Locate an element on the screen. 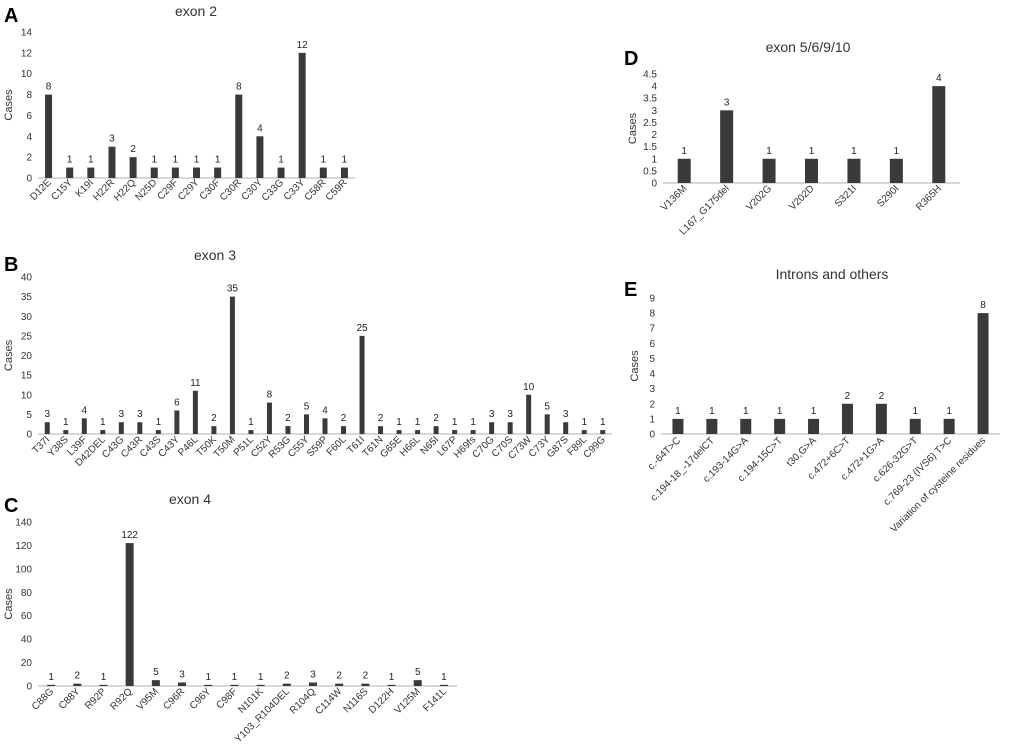 The height and width of the screenshot is (748, 1029). y-tick-label: 4 is located at coordinates (654, 87).